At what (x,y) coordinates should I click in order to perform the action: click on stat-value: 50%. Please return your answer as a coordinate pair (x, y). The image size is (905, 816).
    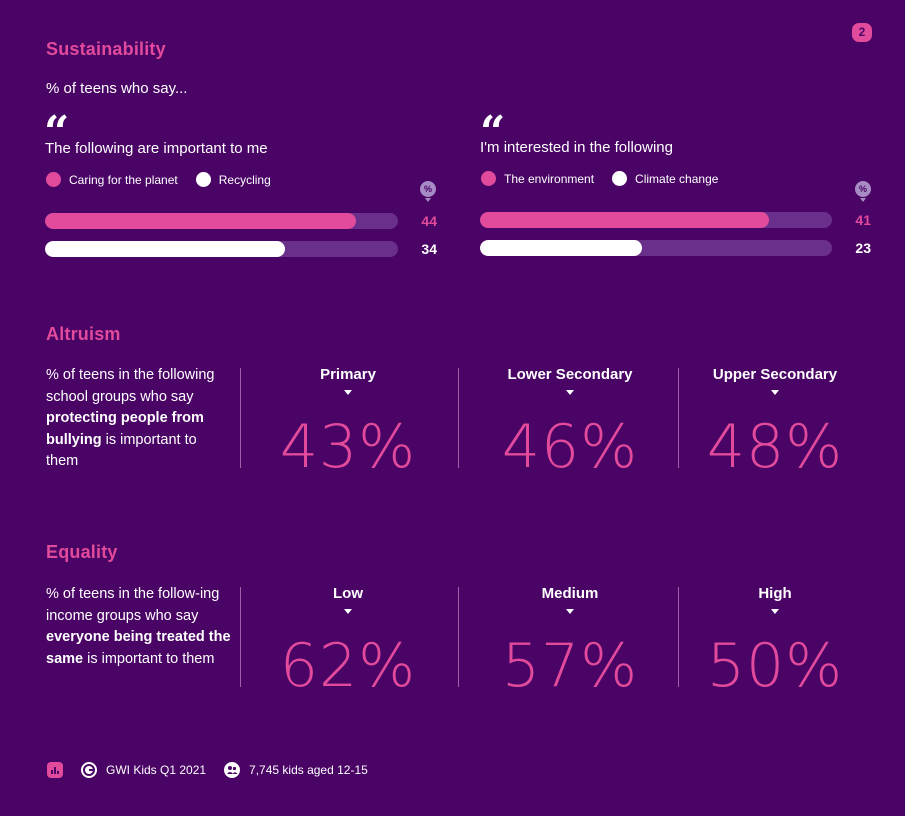
    Looking at the image, I should click on (775, 666).